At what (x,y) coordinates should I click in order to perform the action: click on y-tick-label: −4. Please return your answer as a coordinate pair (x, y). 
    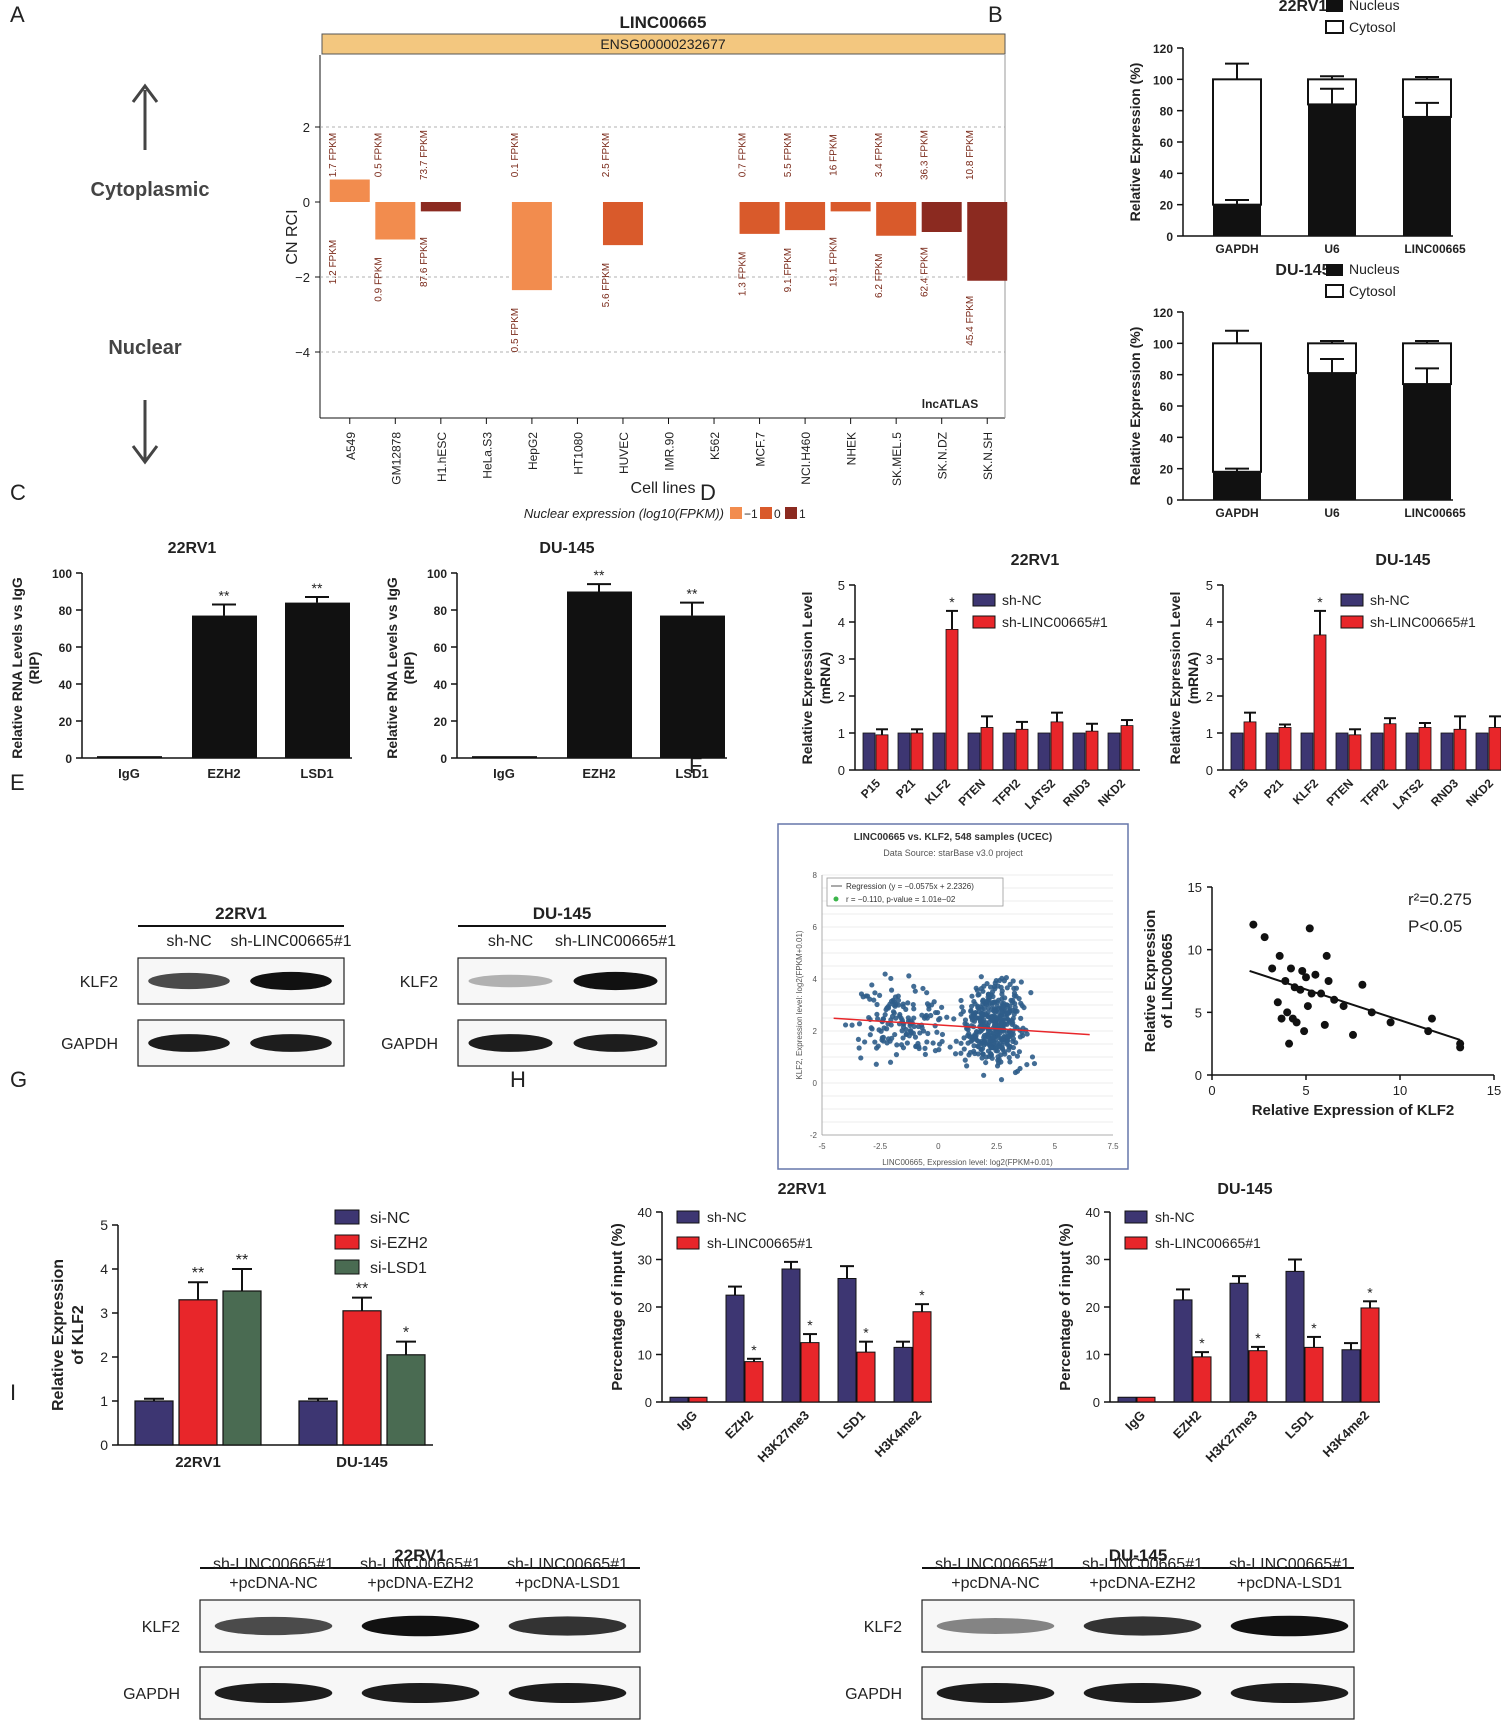
    Looking at the image, I should click on (302, 352).